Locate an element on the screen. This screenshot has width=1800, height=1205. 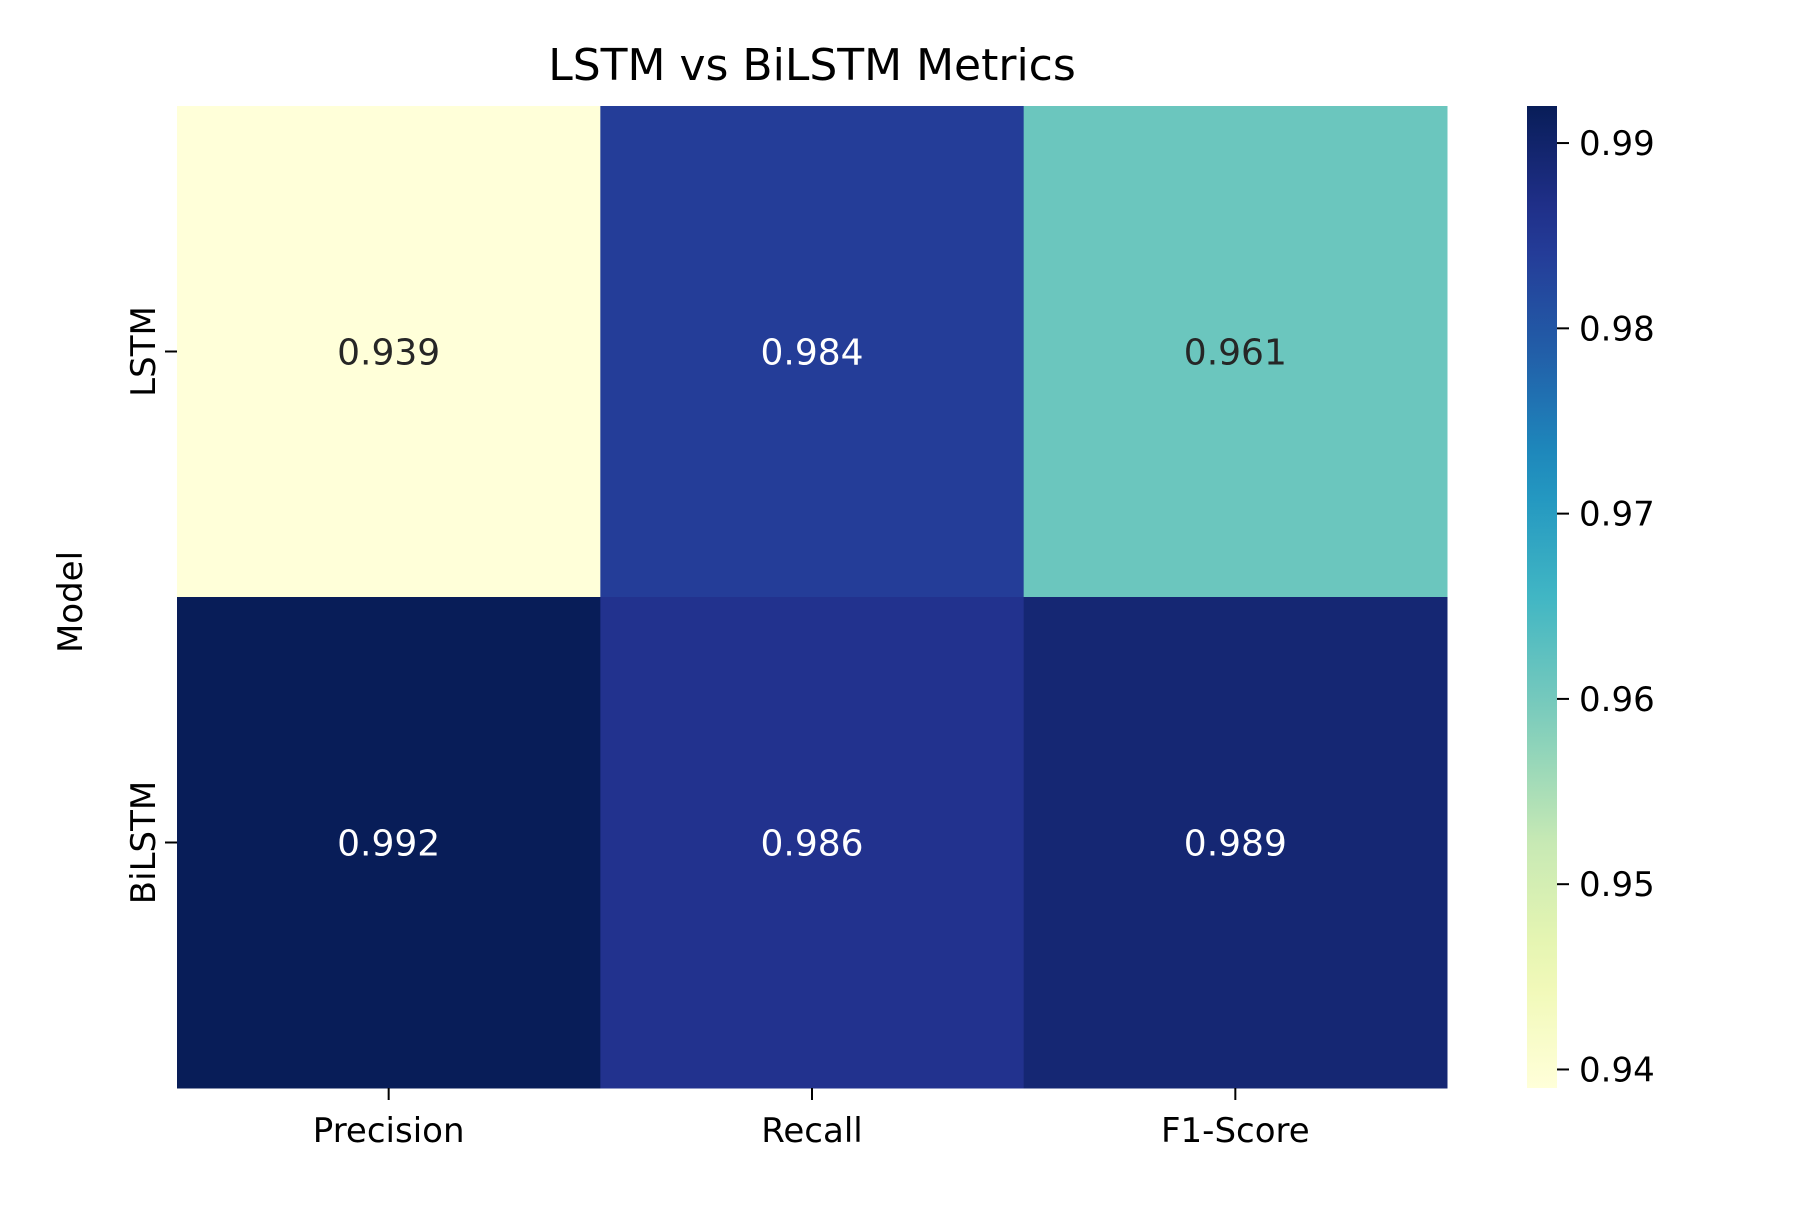
y-axis-ticks: LSTM BiLSTM is located at coordinates (150, 605).